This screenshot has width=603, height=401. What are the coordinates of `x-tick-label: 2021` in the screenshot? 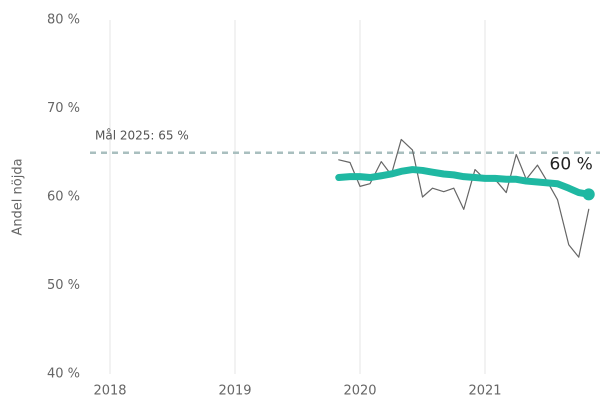 It's located at (484, 391).